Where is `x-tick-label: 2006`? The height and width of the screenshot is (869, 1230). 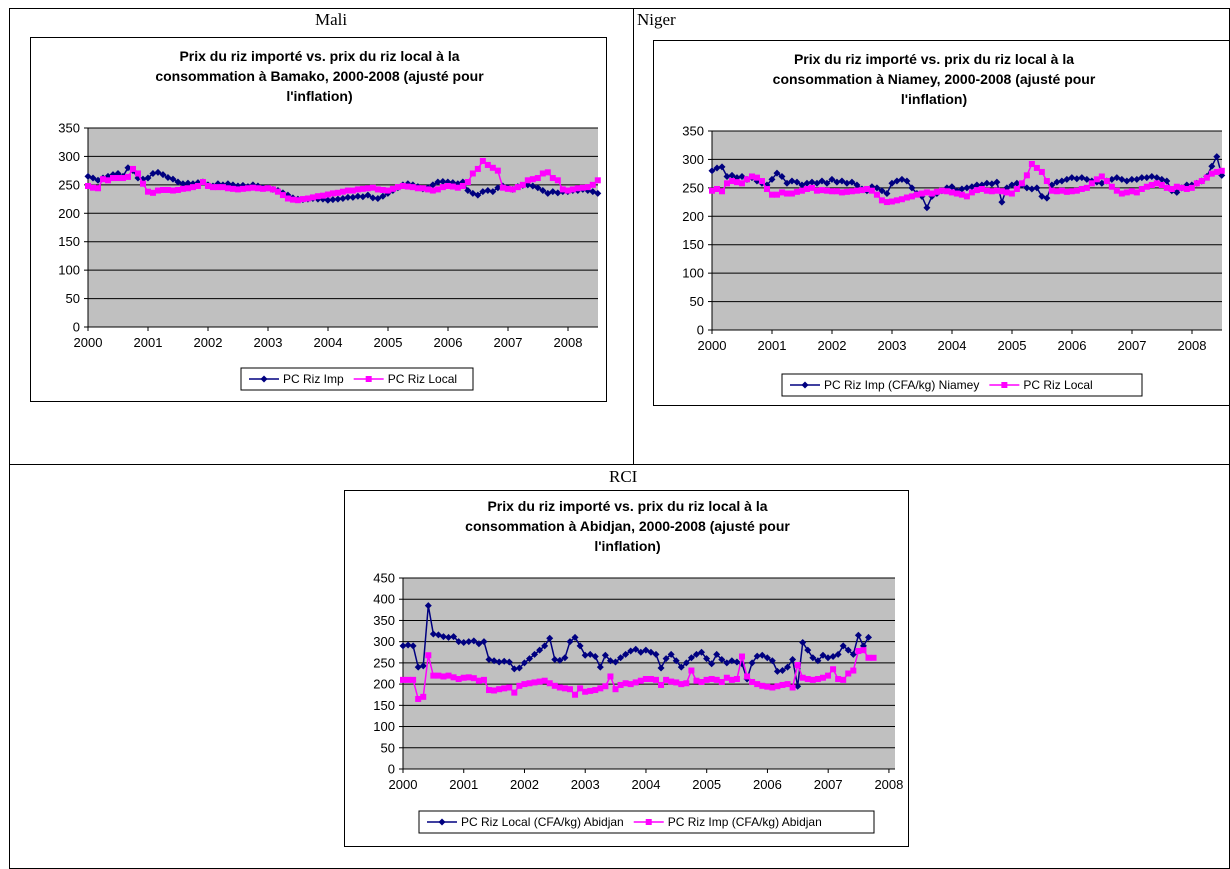
x-tick-label: 2006 is located at coordinates (767, 784).